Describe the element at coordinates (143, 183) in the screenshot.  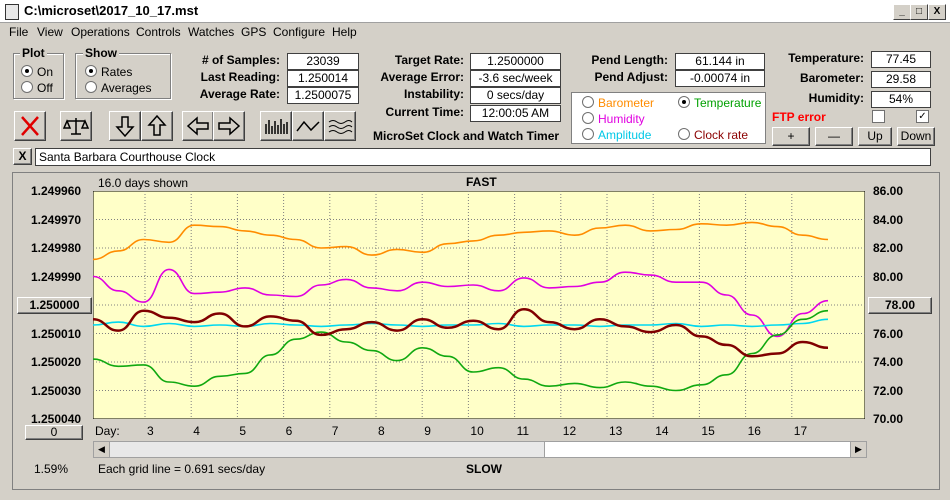
I see `days-shown-label: 16.0 days shown` at that location.